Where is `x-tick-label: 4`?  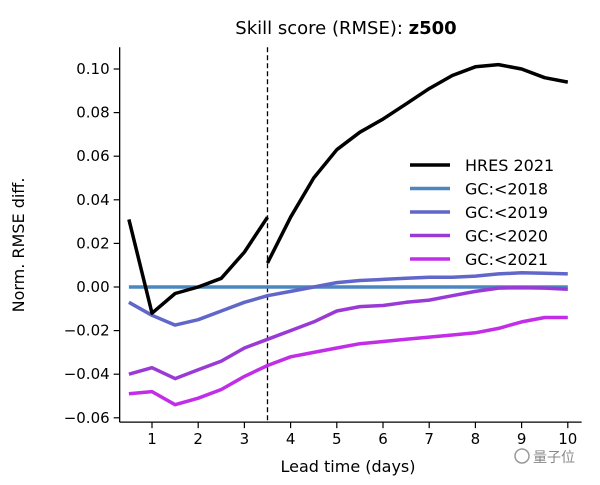 x-tick-label: 4 is located at coordinates (291, 439).